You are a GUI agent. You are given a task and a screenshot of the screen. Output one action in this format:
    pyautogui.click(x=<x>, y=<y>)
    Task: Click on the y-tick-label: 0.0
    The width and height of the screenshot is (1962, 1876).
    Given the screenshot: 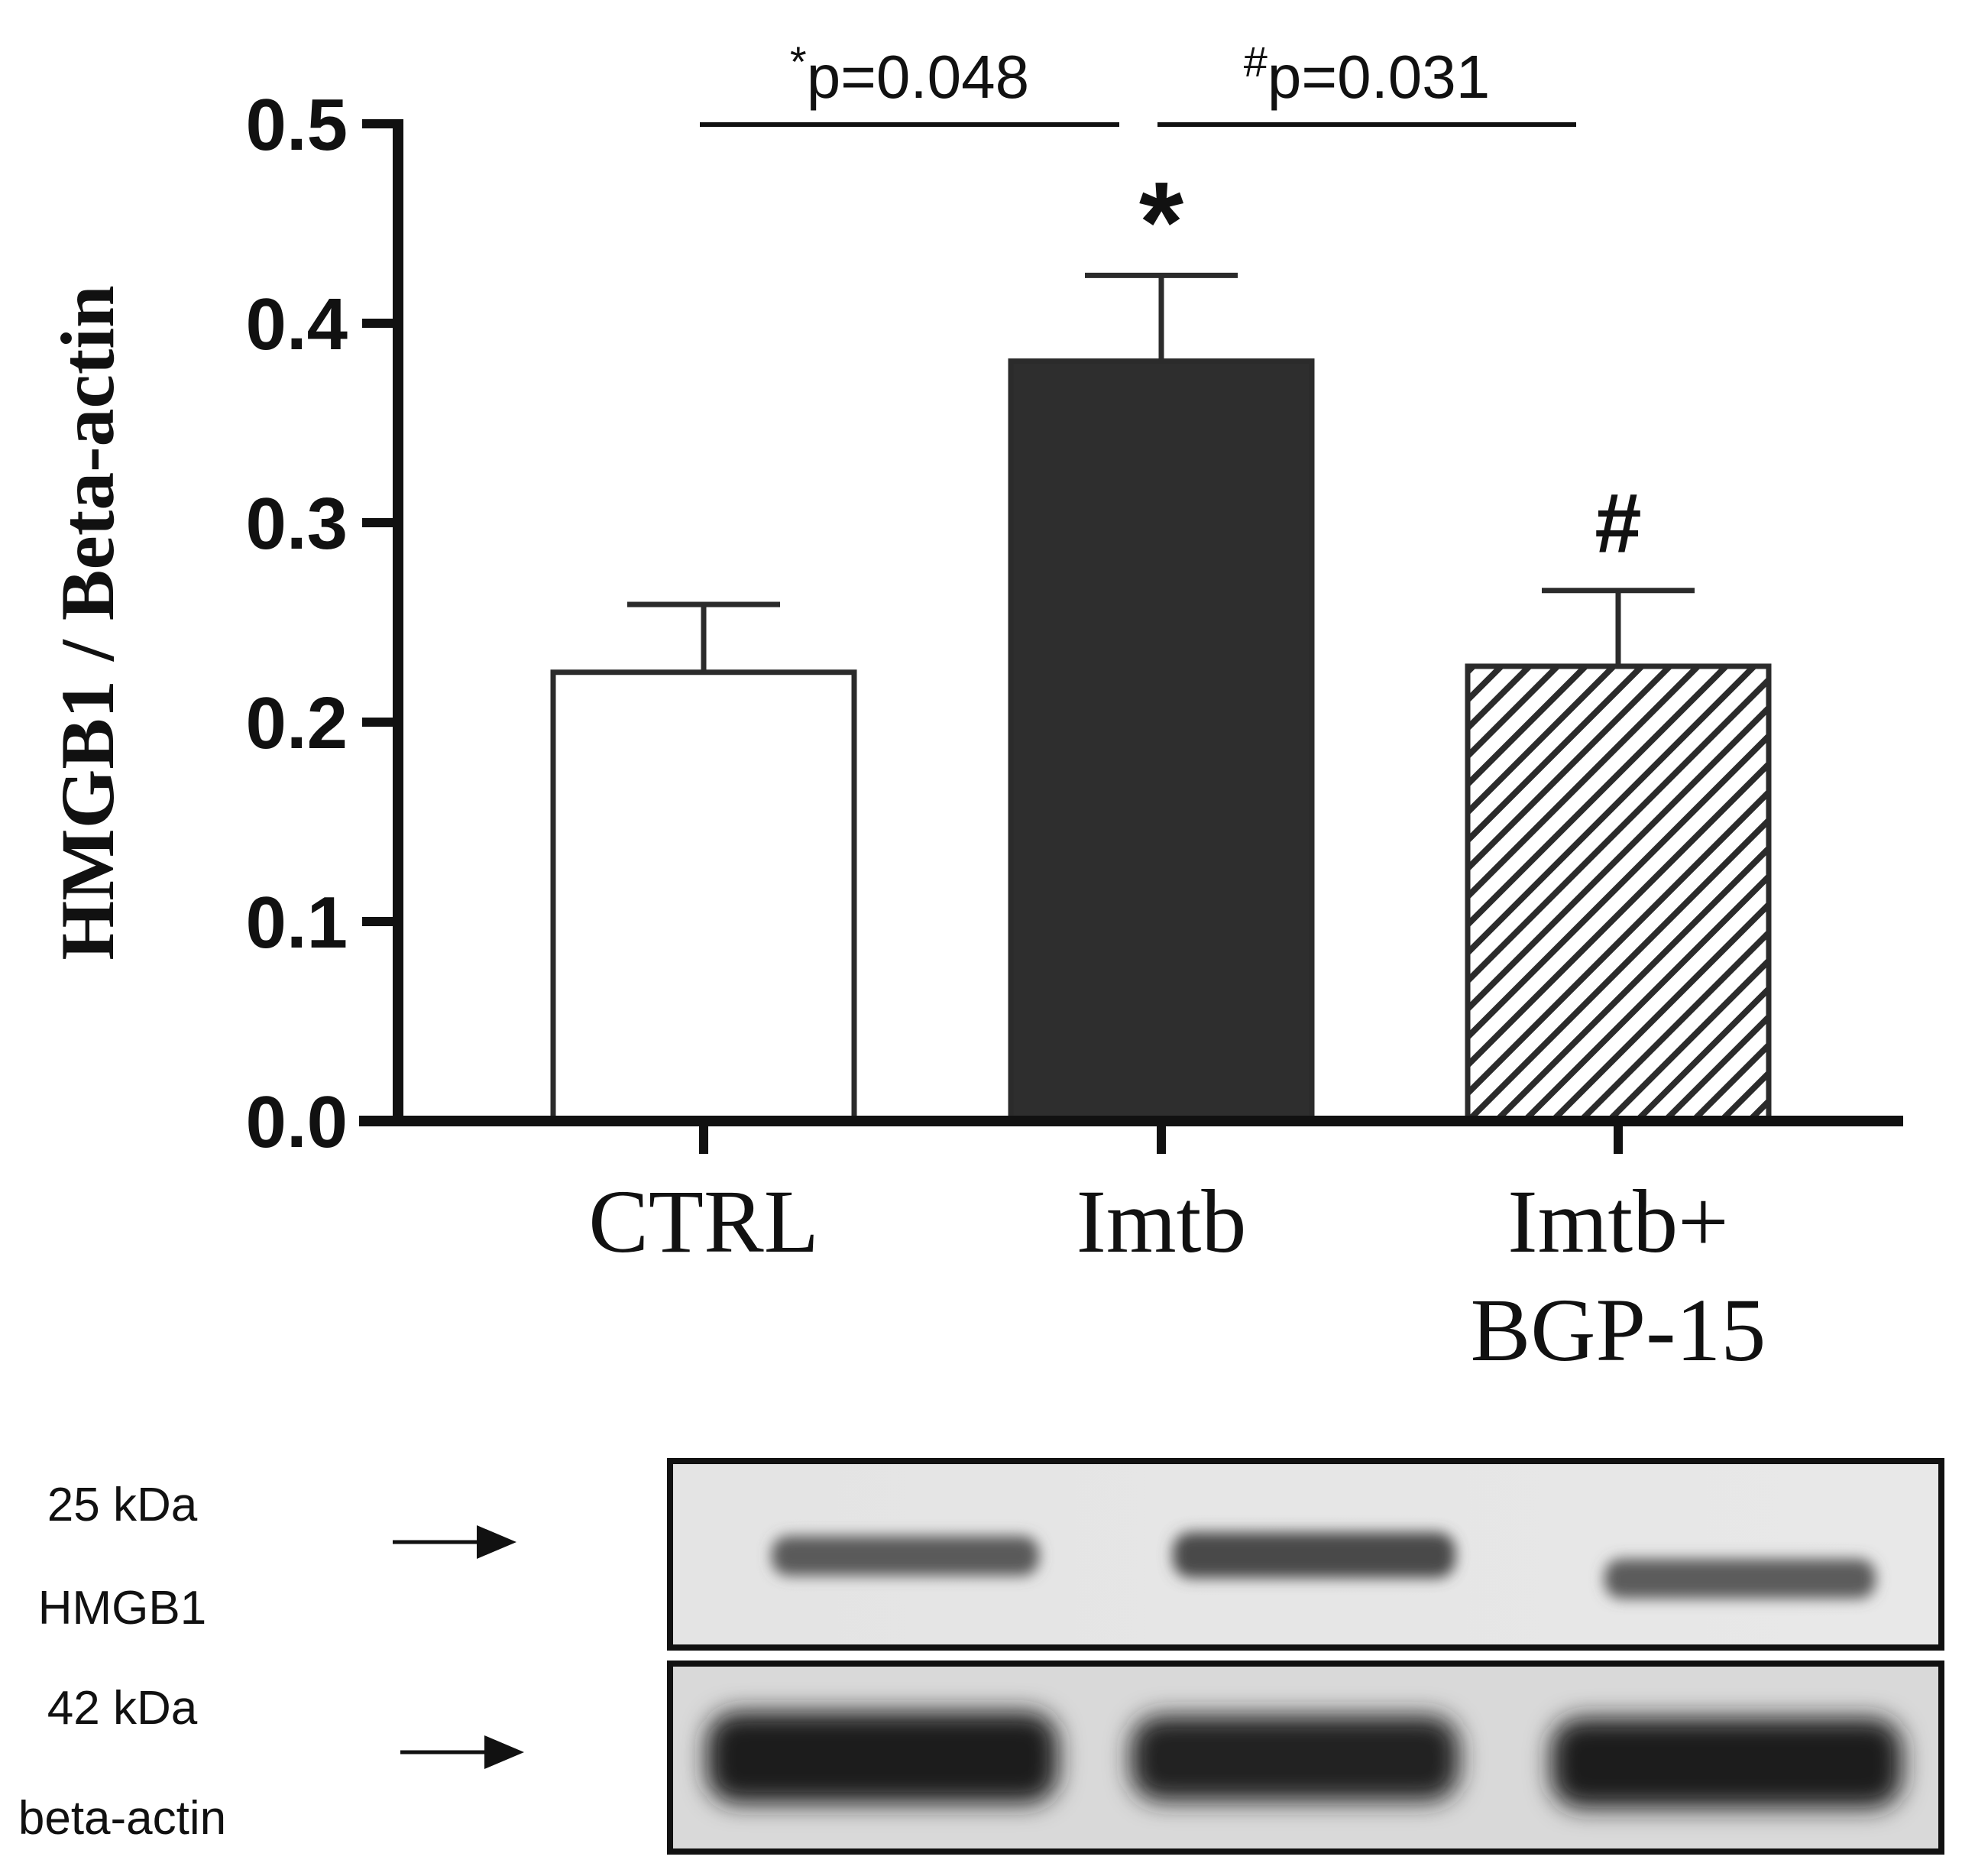 What is the action you would take?
    pyautogui.click(x=297, y=1122)
    